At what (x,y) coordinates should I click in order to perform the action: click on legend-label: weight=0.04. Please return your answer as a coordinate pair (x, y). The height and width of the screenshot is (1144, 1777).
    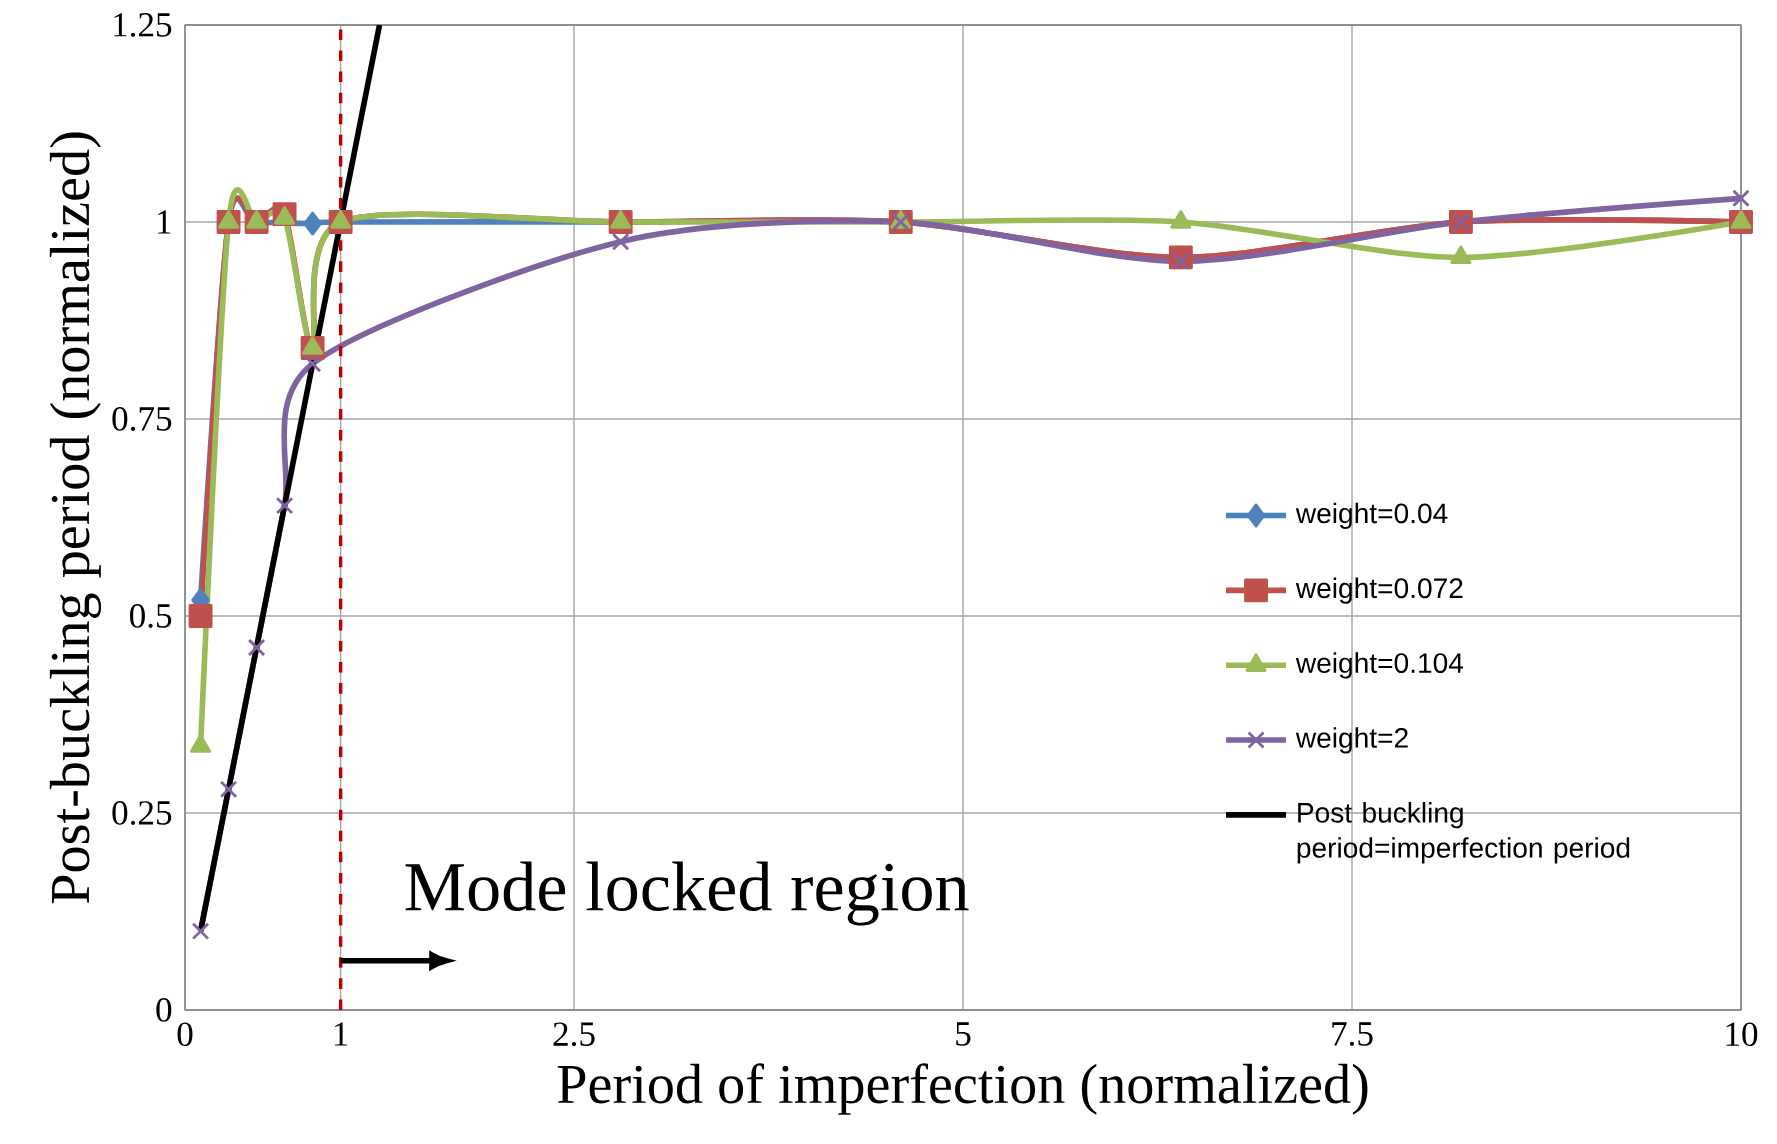
    Looking at the image, I should click on (1371, 515).